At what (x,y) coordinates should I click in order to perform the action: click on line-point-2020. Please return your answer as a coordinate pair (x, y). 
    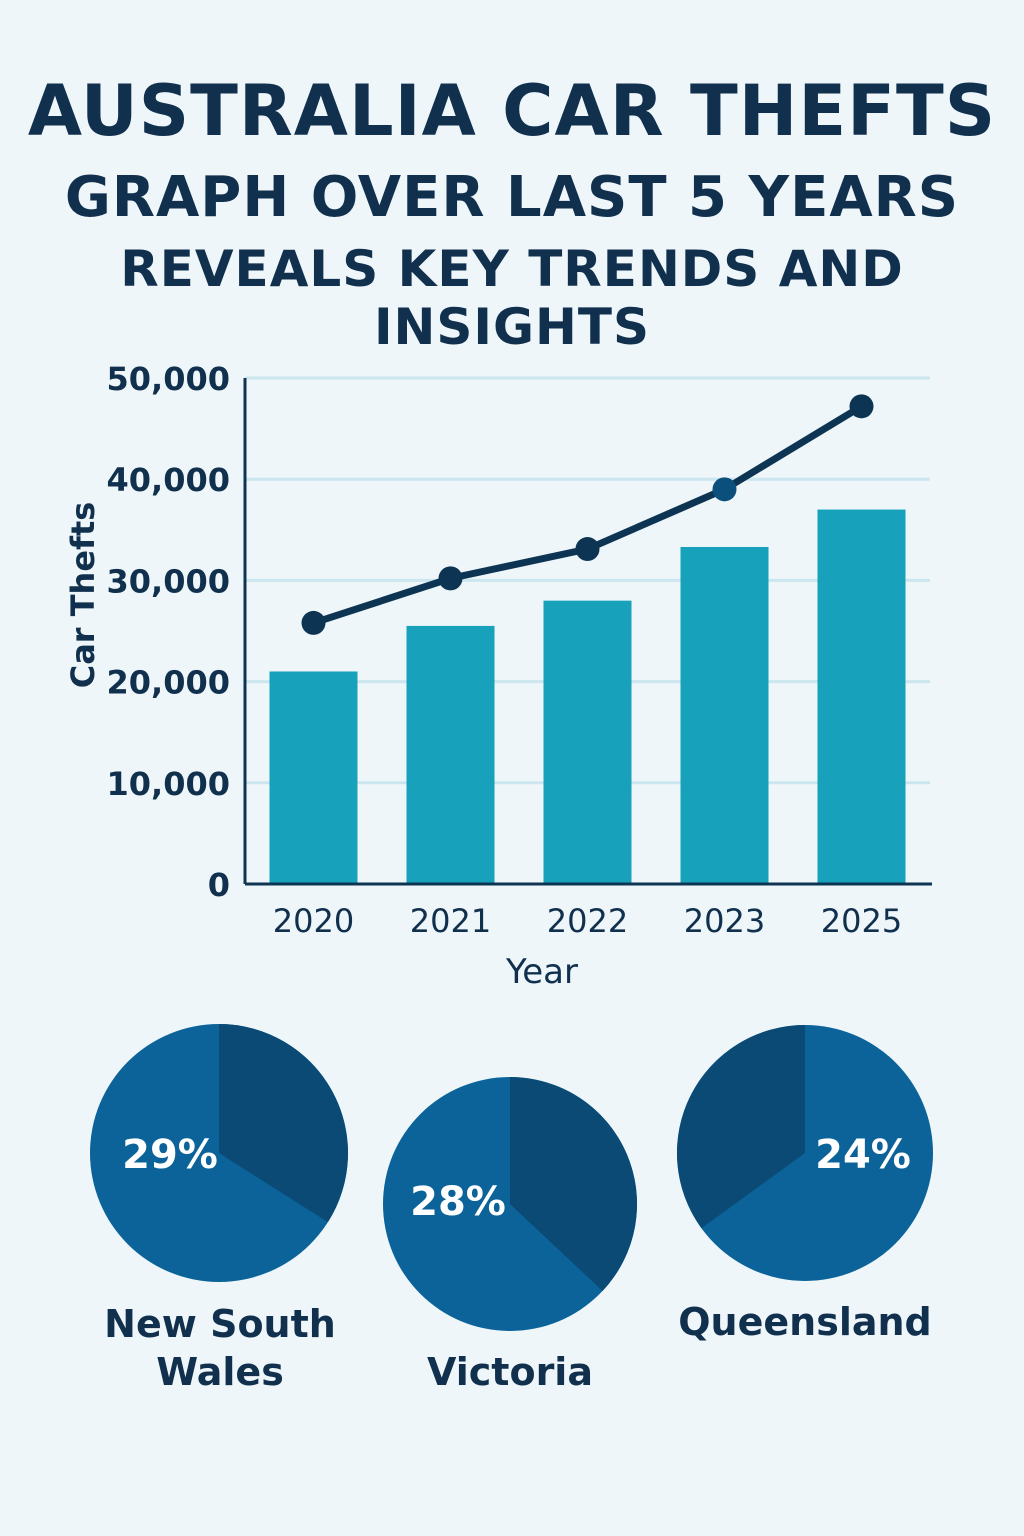
    Looking at the image, I should click on (313, 622).